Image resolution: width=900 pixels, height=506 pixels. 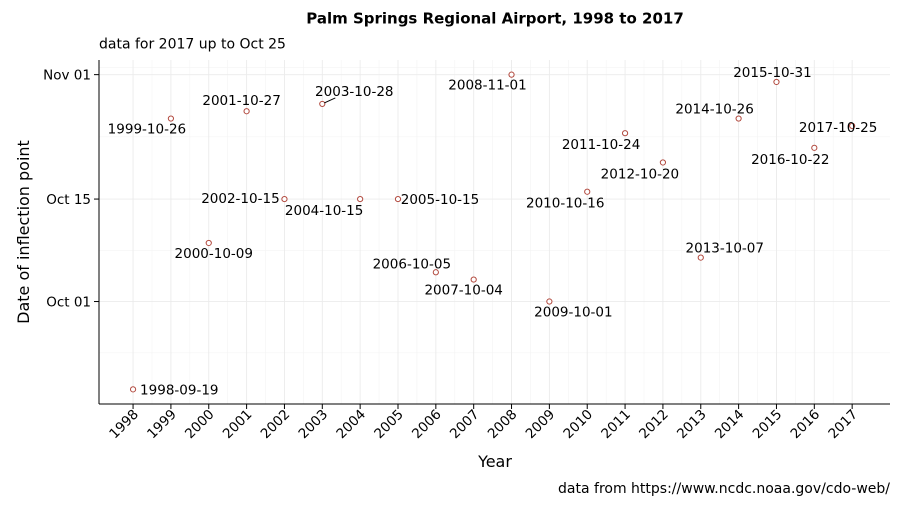 What do you see at coordinates (578, 425) in the screenshot?
I see `x-tick-label: 2010` at bounding box center [578, 425].